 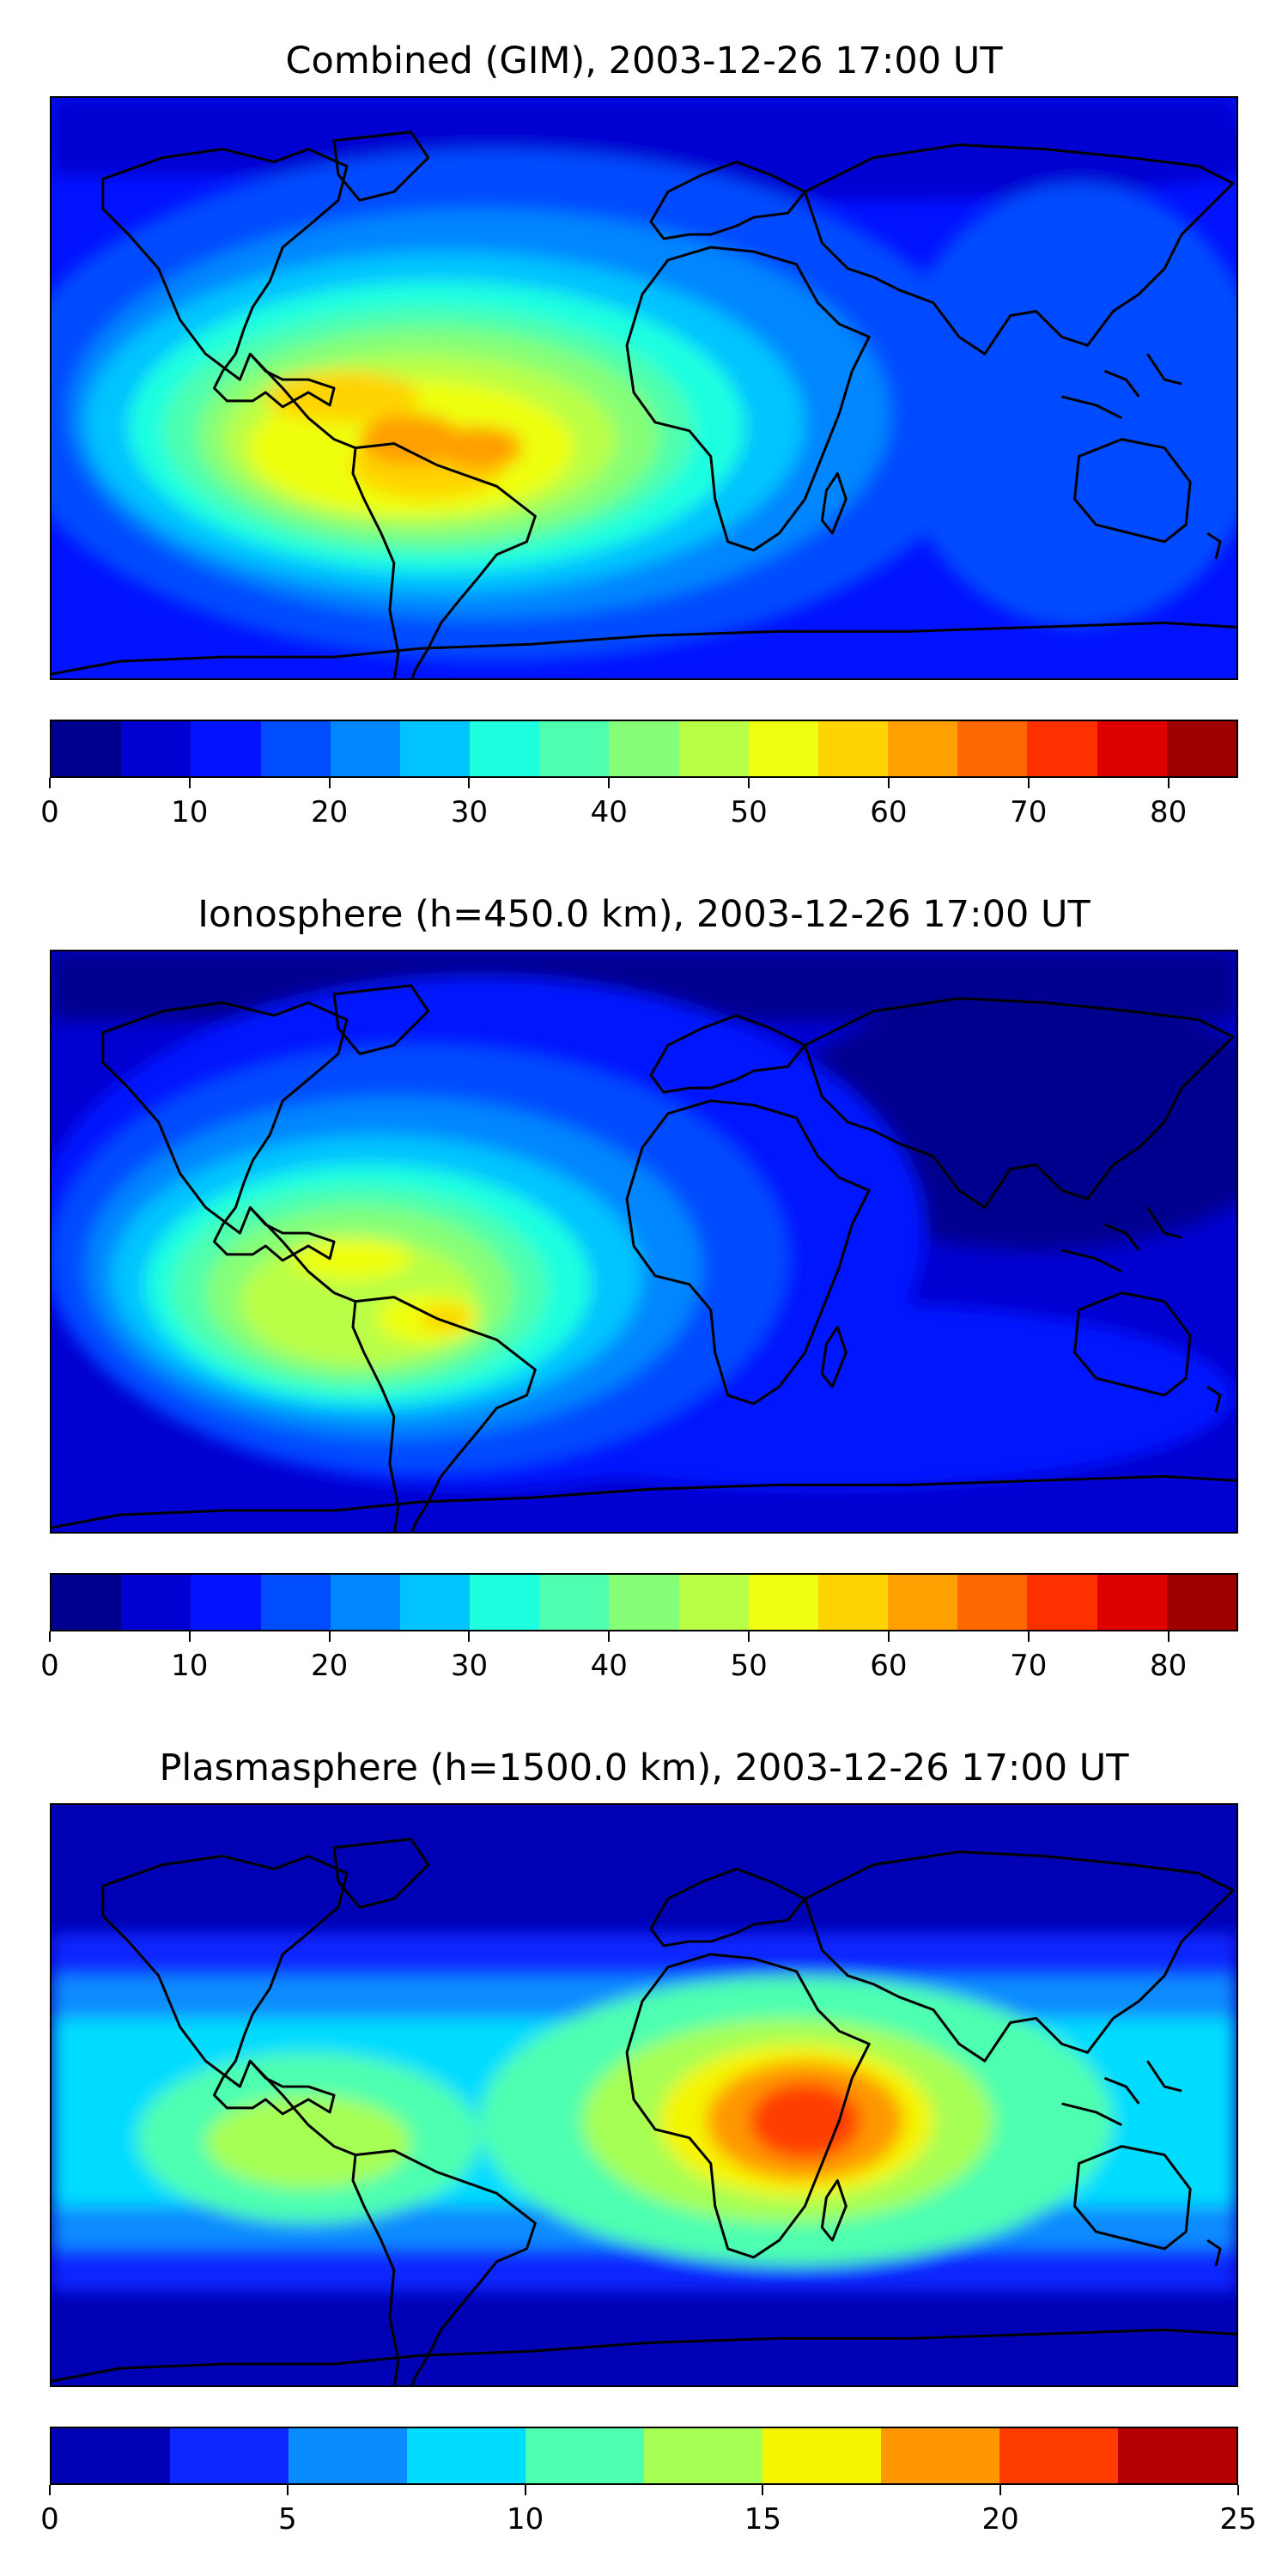 I want to click on panel-1-colorbar, so click(x=644, y=749).